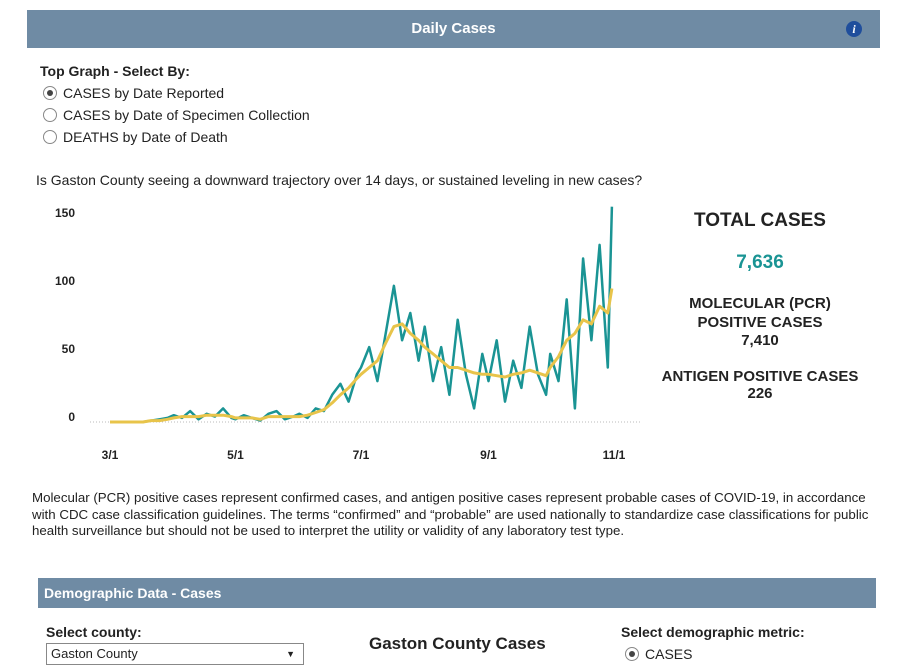 The height and width of the screenshot is (665, 902). Describe the element at coordinates (94, 653) in the screenshot. I see `county-value: Gaston County` at that location.